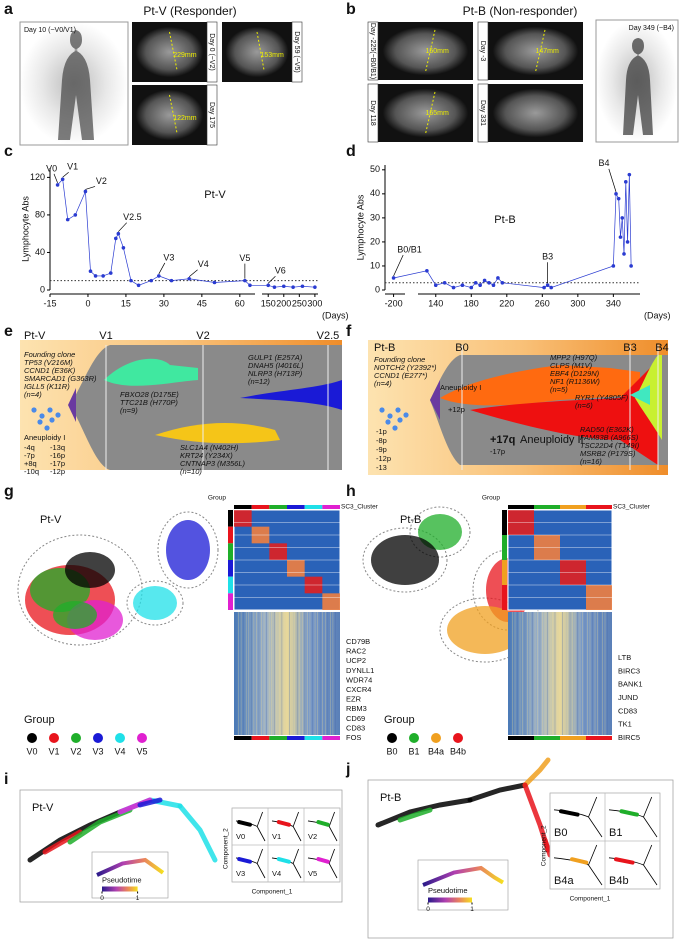 This screenshot has height=942, width=685. I want to click on annotation: B0/B1, so click(409, 249).